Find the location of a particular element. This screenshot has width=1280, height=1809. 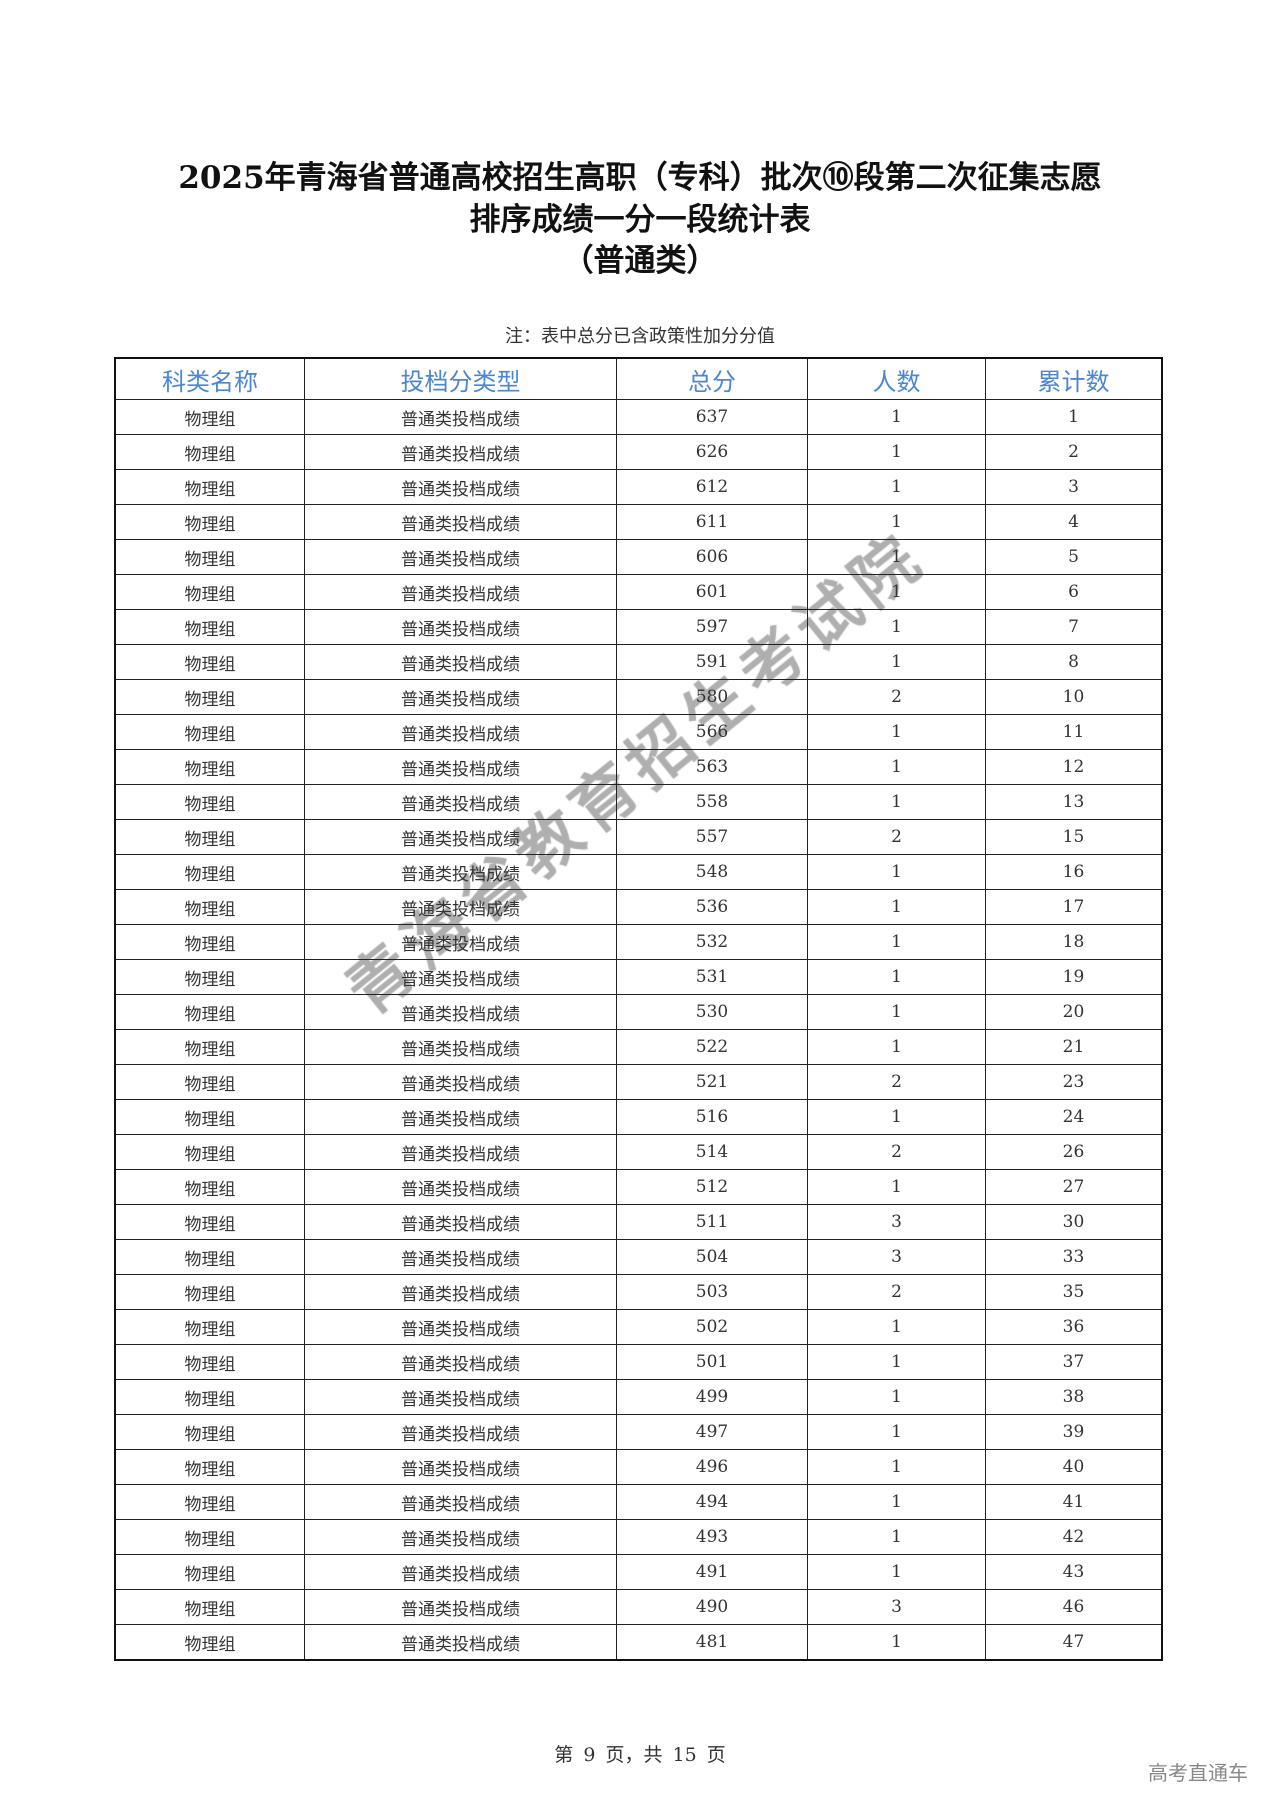

table-cell: 591 is located at coordinates (712, 662).